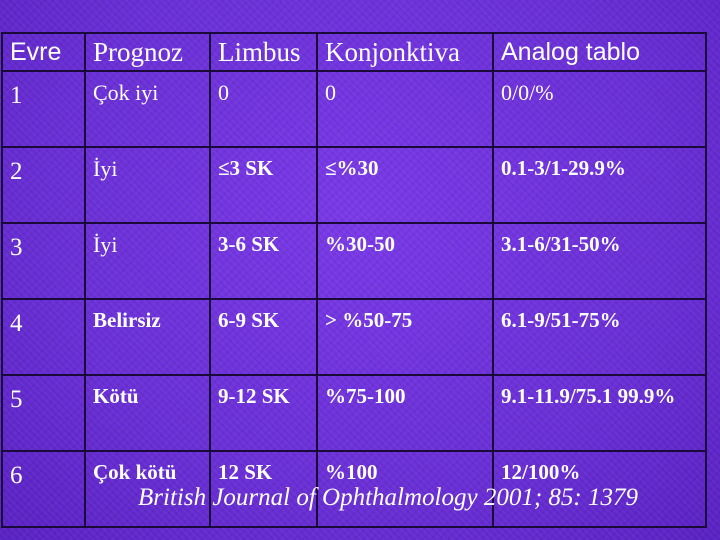  What do you see at coordinates (43, 337) in the screenshot?
I see `cell-evre: 4` at bounding box center [43, 337].